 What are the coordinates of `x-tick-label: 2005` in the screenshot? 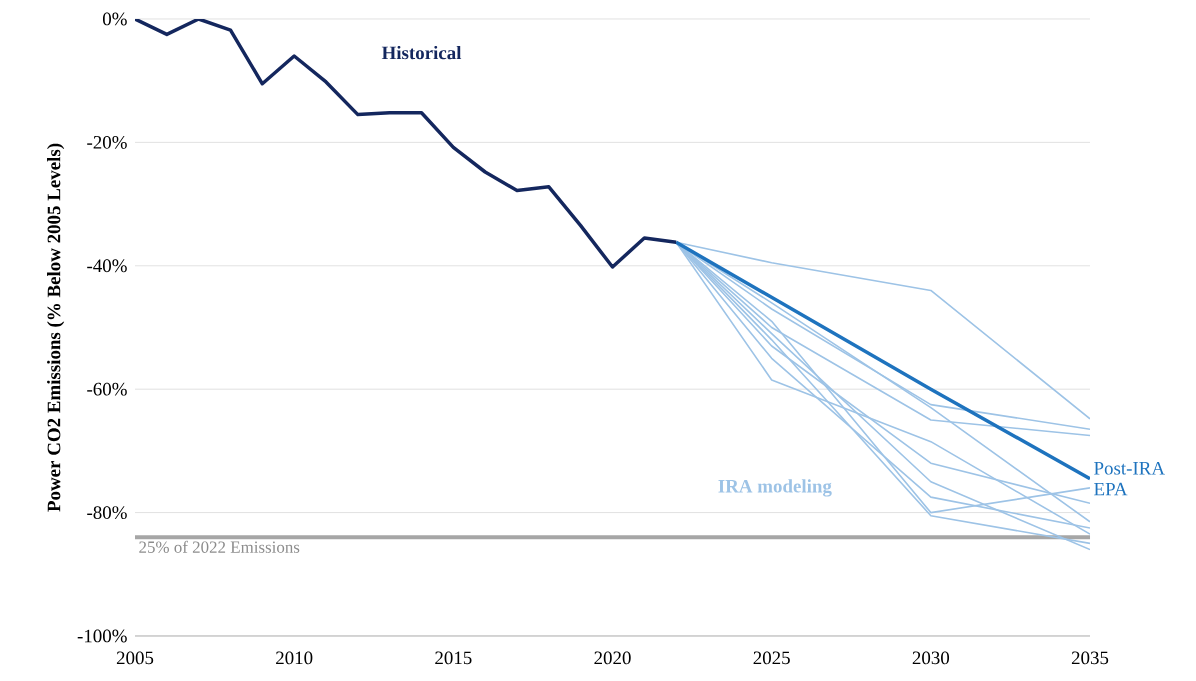 It's located at (135, 658).